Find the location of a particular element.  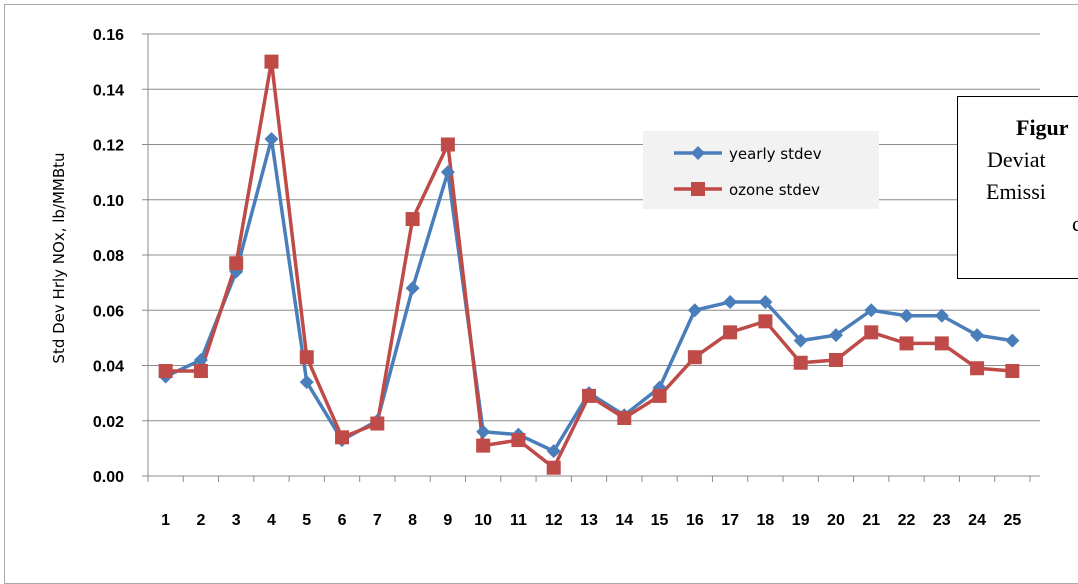

x-tick-label: 13 is located at coordinates (589, 520).